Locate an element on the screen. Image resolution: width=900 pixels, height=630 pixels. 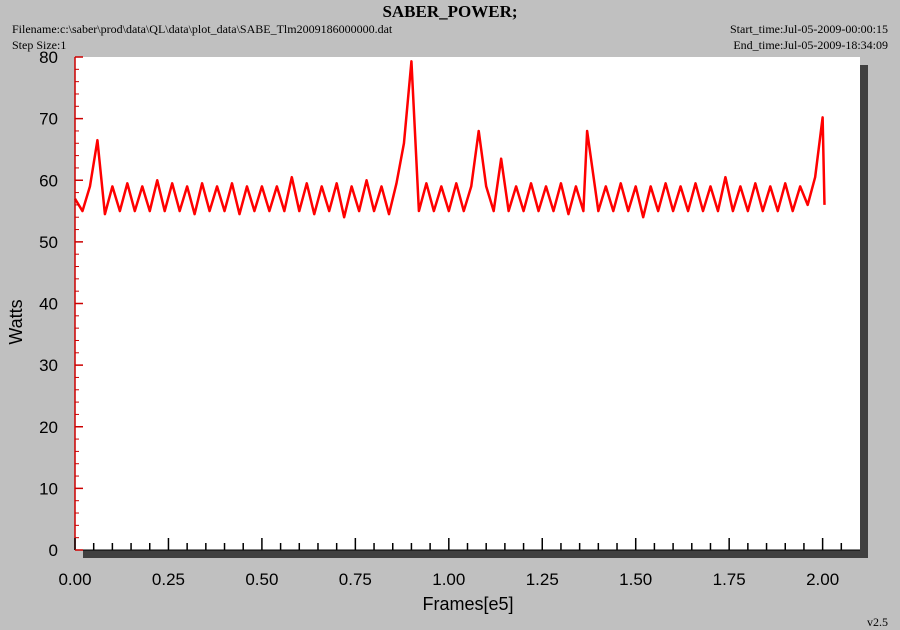
x-tick-label: 2.00 is located at coordinates (822, 579).